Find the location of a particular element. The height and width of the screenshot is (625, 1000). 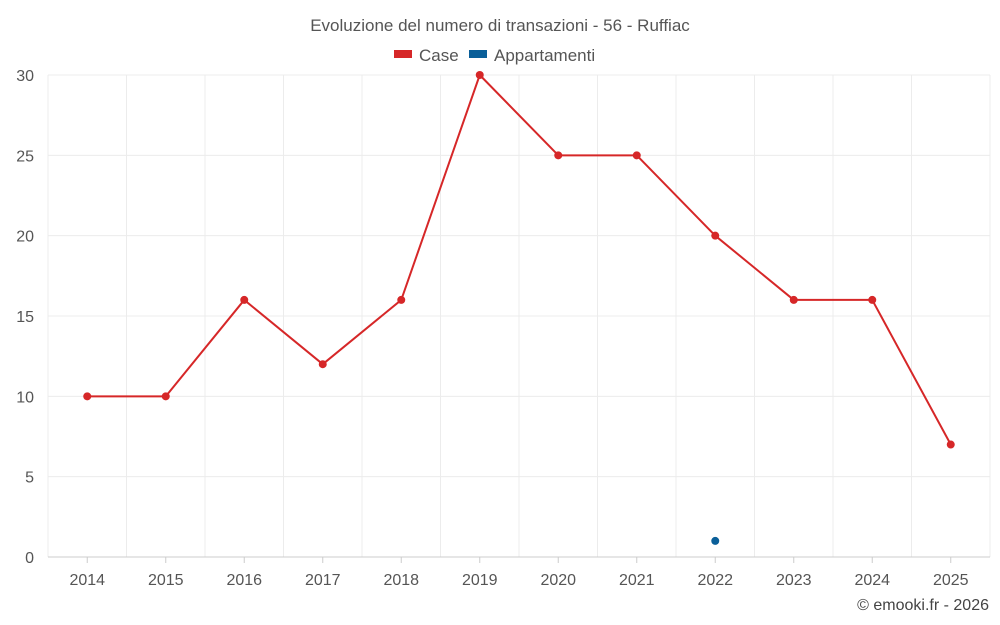

x-tick-label-2018: 2018 is located at coordinates (401, 580).